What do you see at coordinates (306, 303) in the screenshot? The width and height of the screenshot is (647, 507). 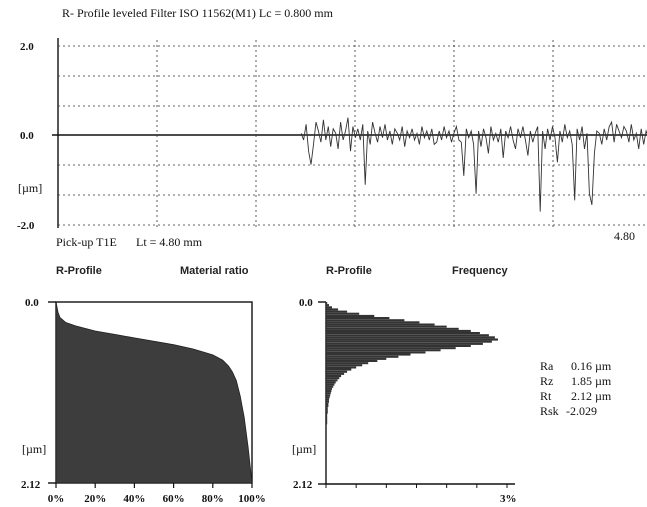 I see `frequency-ytick-label: 0.0` at bounding box center [306, 303].